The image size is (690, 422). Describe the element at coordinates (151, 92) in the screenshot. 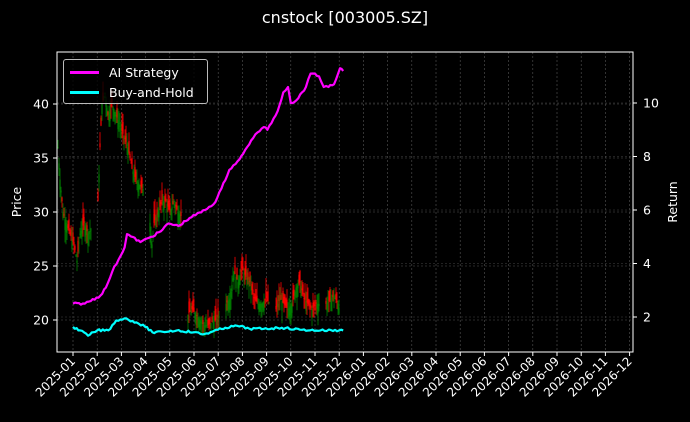

I see `legend-label: Buy-and-Hold` at that location.